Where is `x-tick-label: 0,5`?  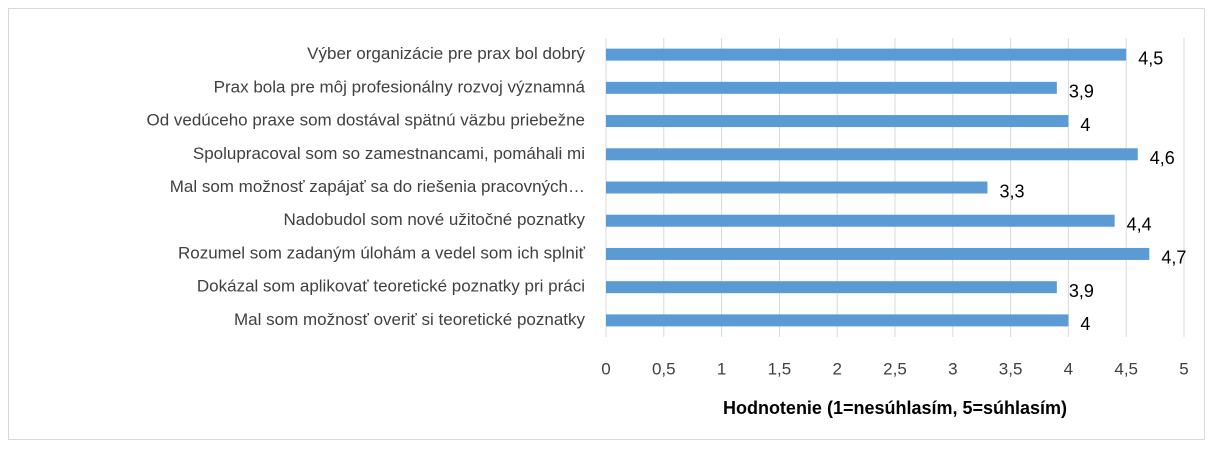
x-tick-label: 0,5 is located at coordinates (664, 368).